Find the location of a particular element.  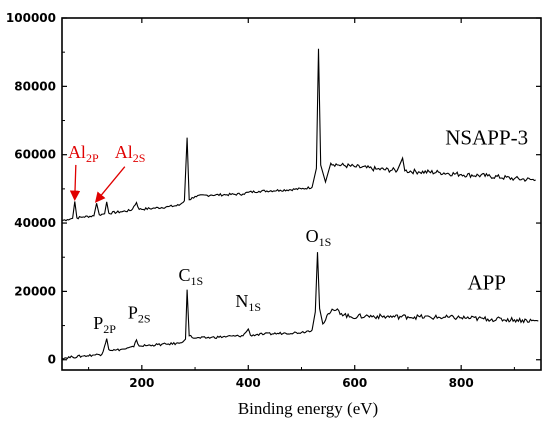

y-tick-label: 100000 is located at coordinates (31, 18).